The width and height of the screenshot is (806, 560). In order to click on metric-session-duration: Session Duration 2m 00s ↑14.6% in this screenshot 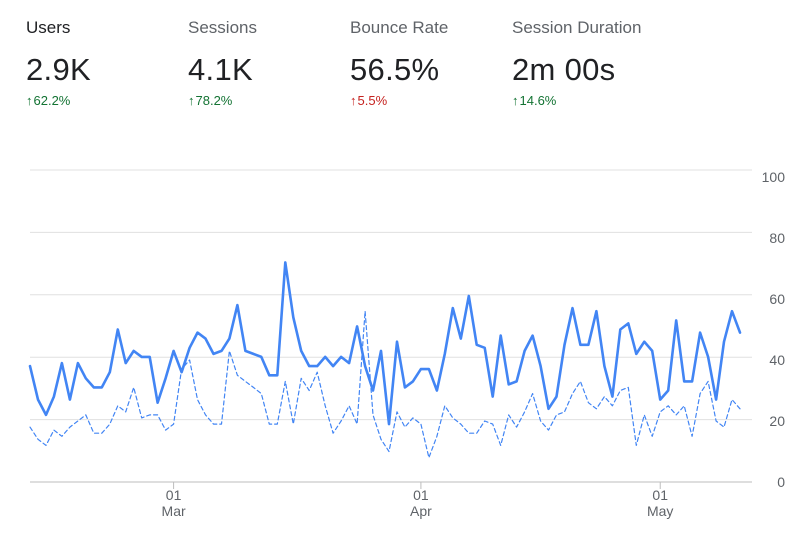, I will do `click(592, 63)`.